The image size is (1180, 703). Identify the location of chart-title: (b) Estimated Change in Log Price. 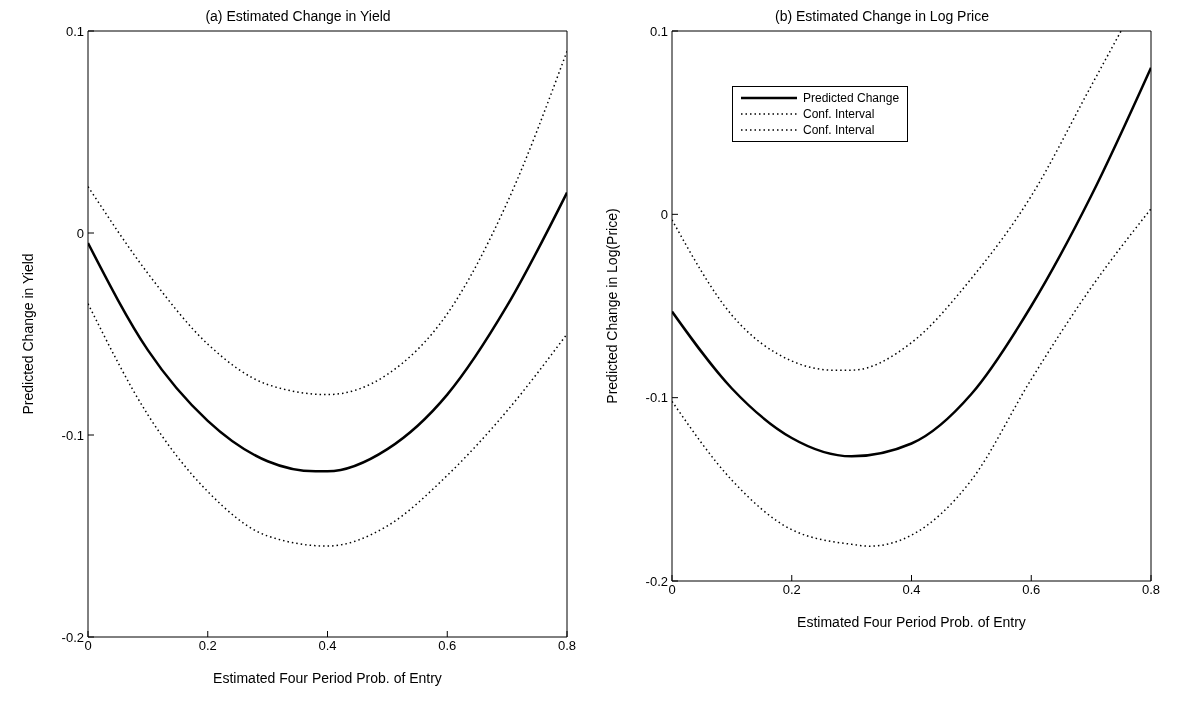
(882, 16).